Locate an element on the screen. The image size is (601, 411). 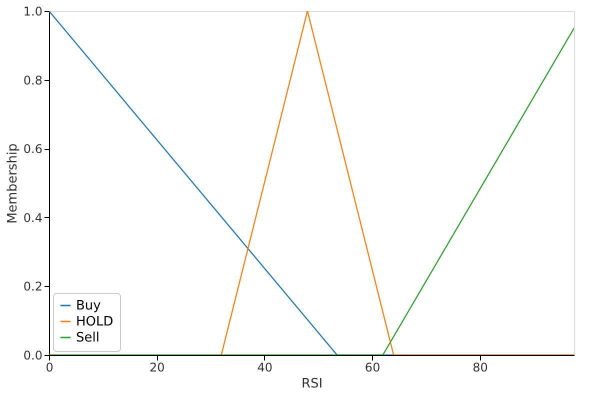
x-tick-label: 60 is located at coordinates (372, 367).